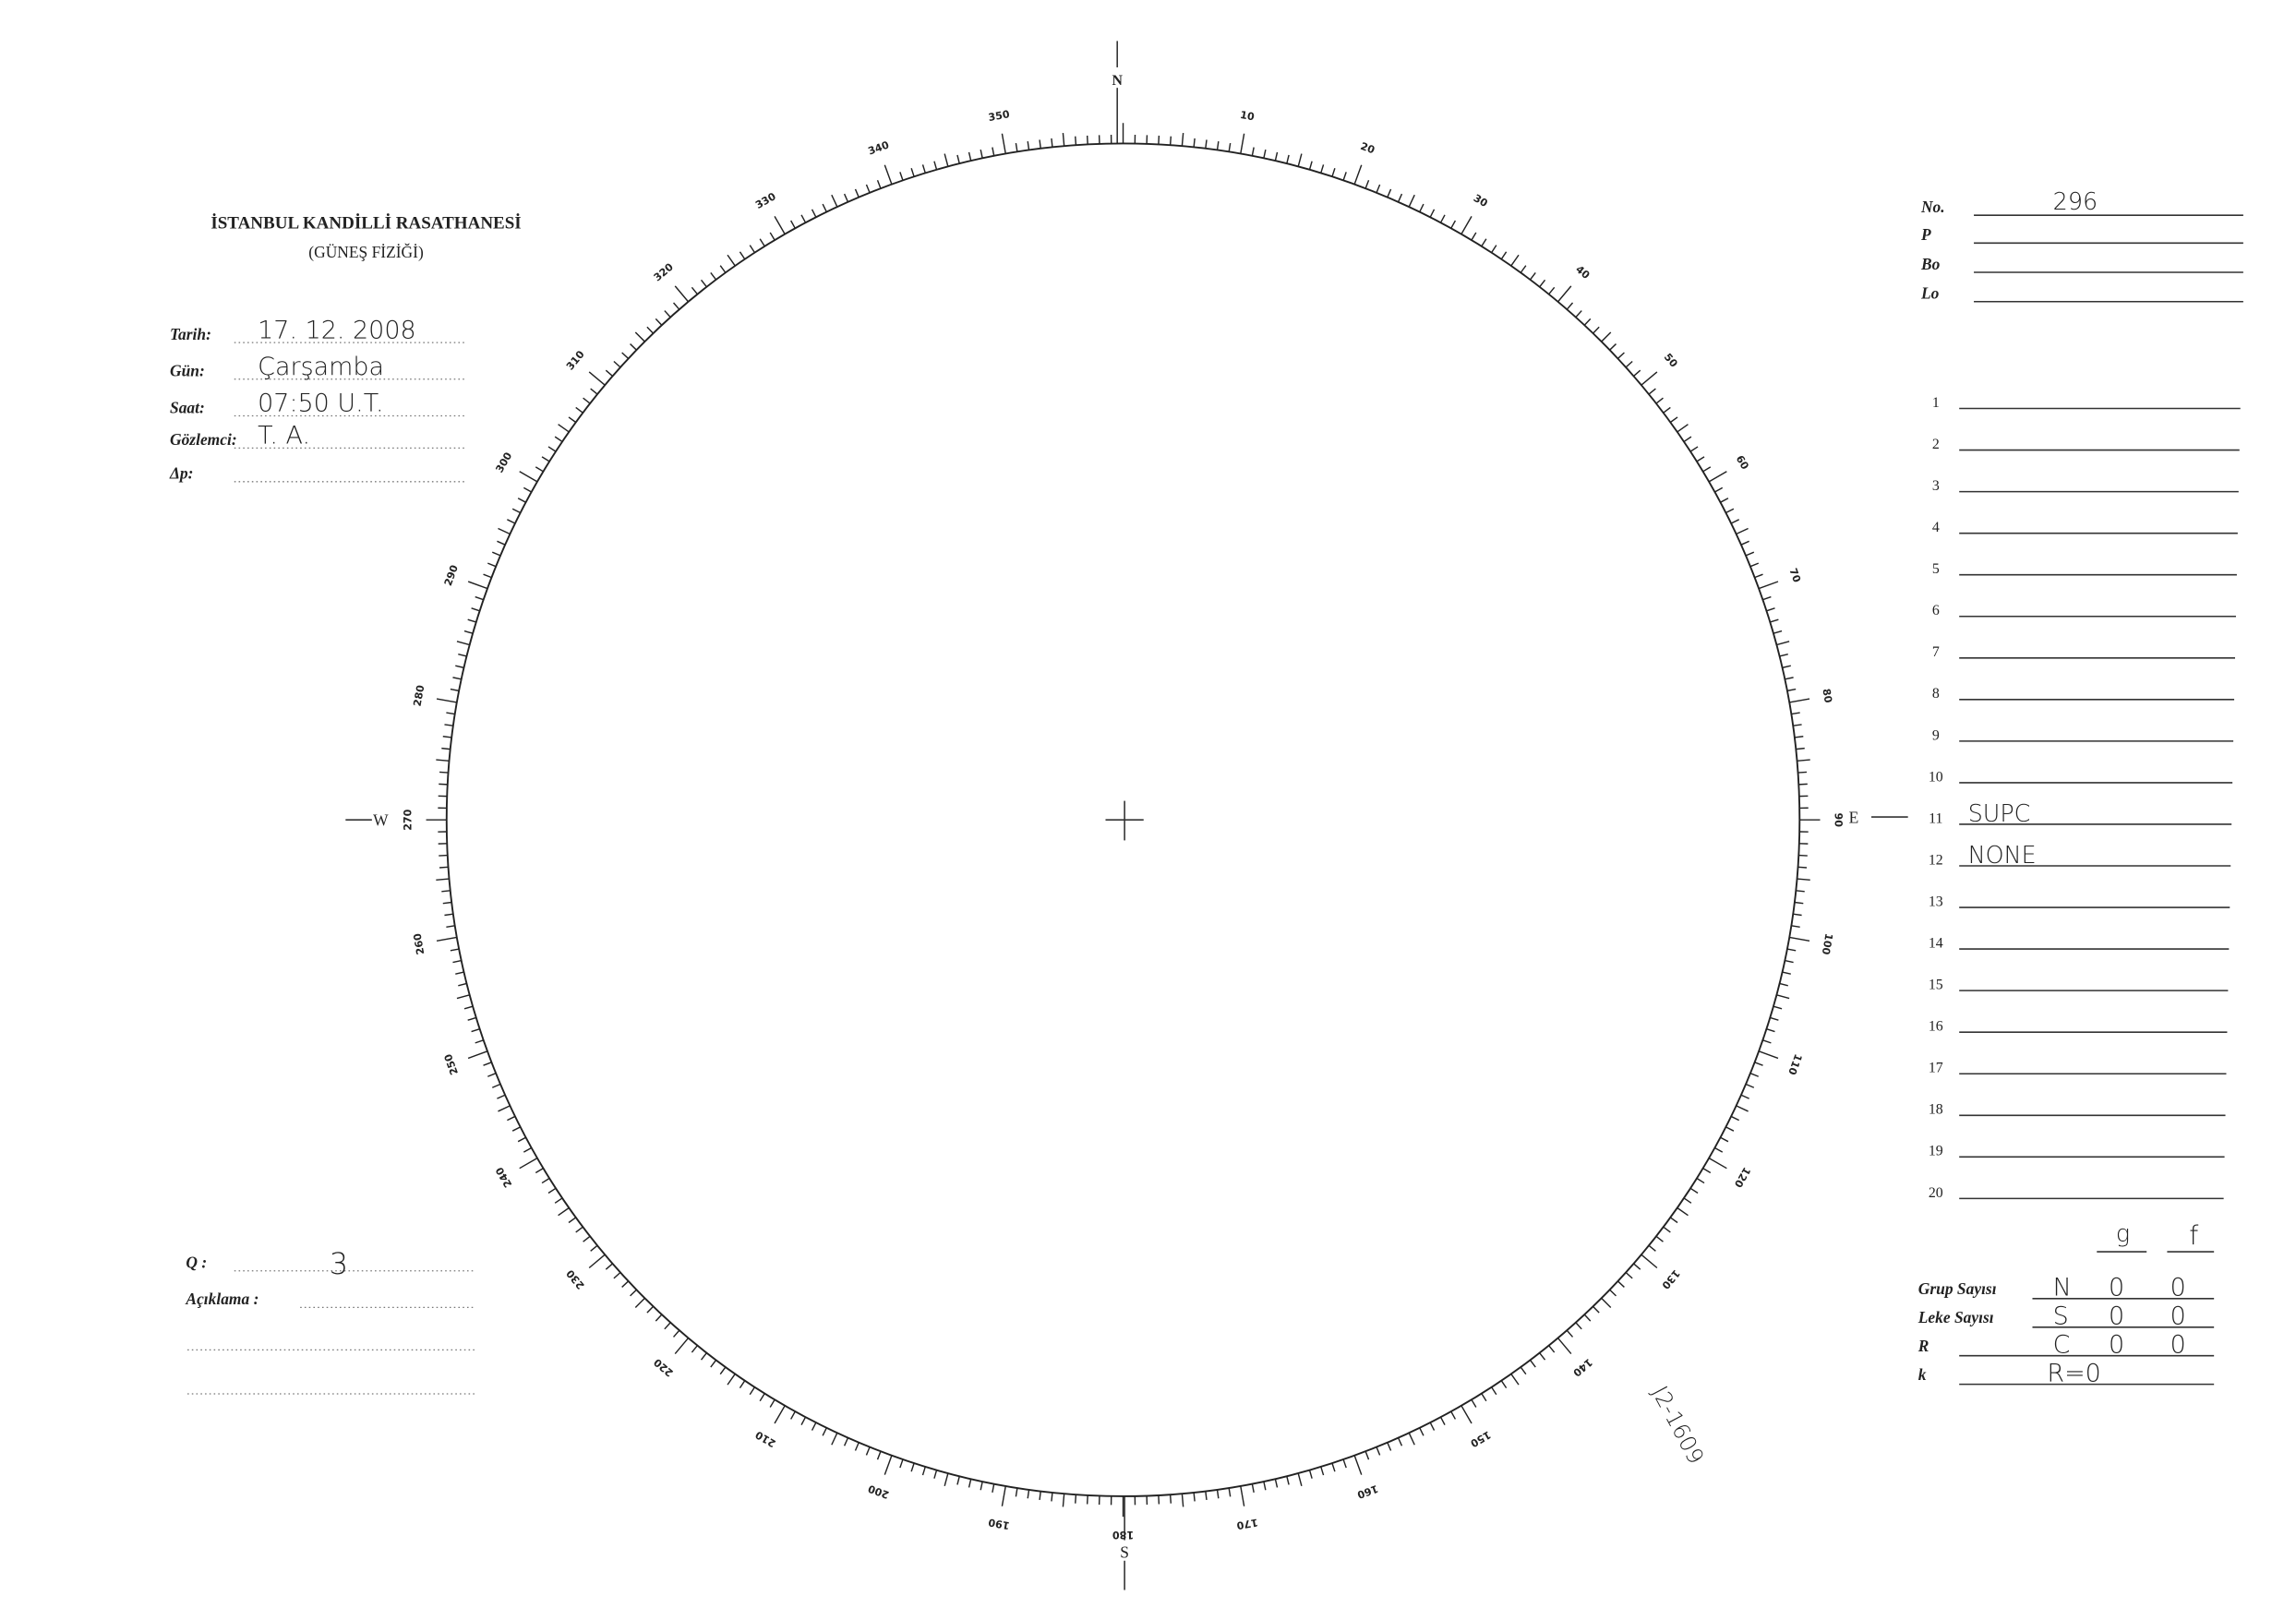  I want to click on row-number: 13, so click(1936, 901).